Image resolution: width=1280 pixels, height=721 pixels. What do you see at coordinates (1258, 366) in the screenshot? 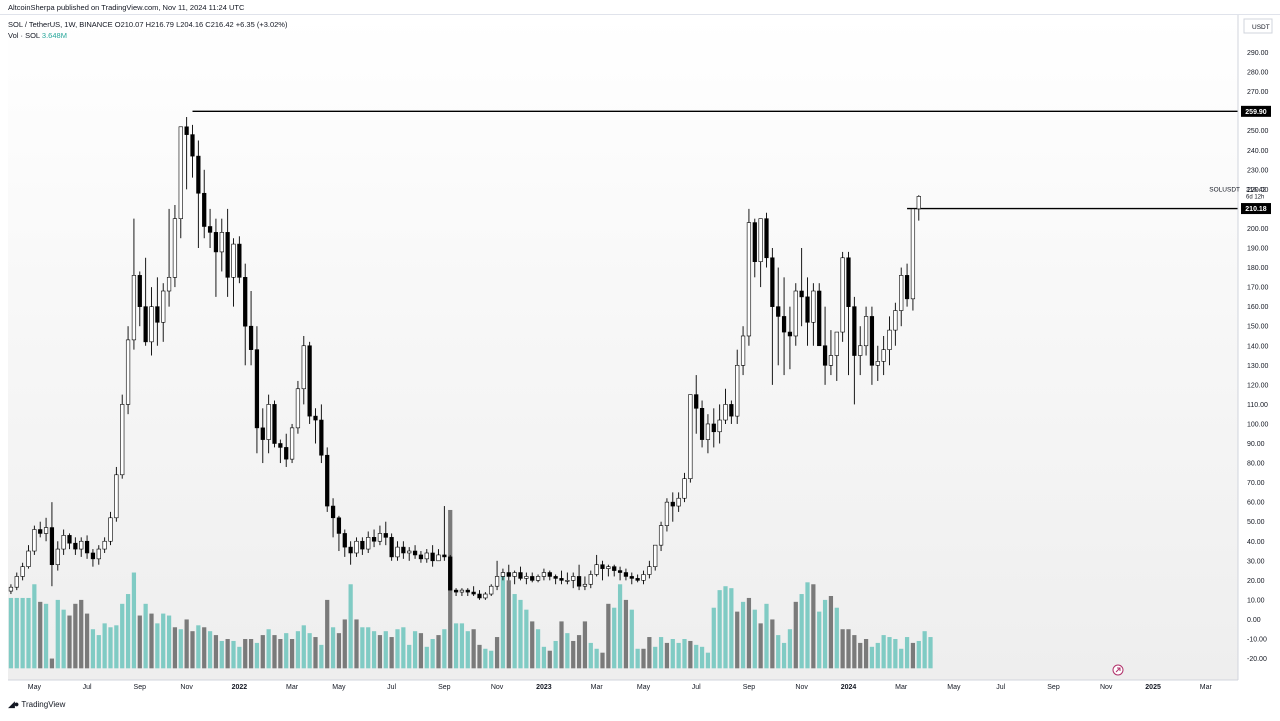
I see `price-tick-label: 130.00` at bounding box center [1258, 366].